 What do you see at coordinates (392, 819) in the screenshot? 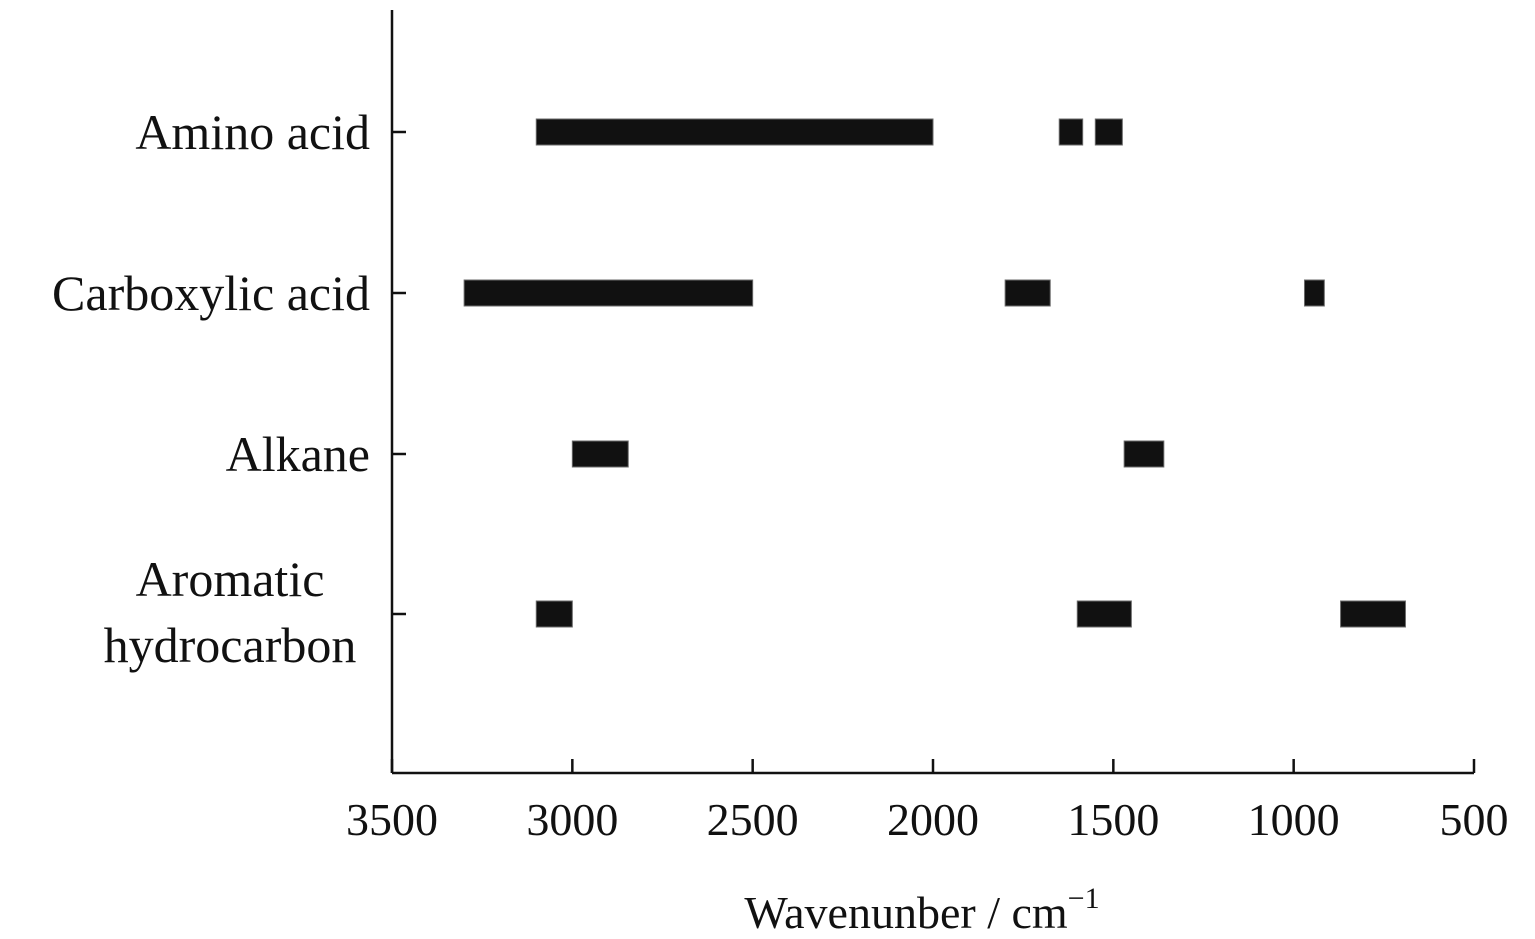
I see `x-tick-label: 3500` at bounding box center [392, 819].